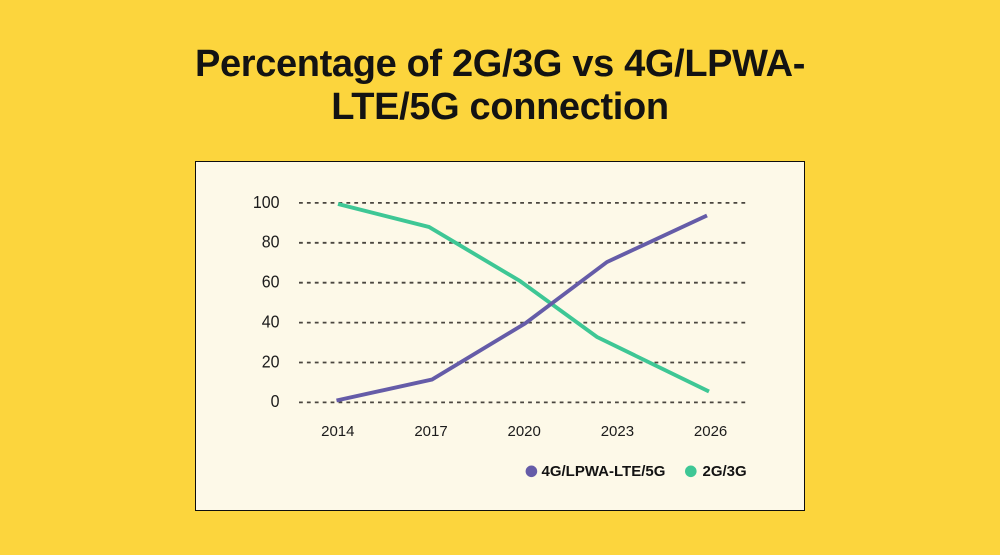 The width and height of the screenshot is (1000, 555). I want to click on svg-text: 100, so click(266, 202).